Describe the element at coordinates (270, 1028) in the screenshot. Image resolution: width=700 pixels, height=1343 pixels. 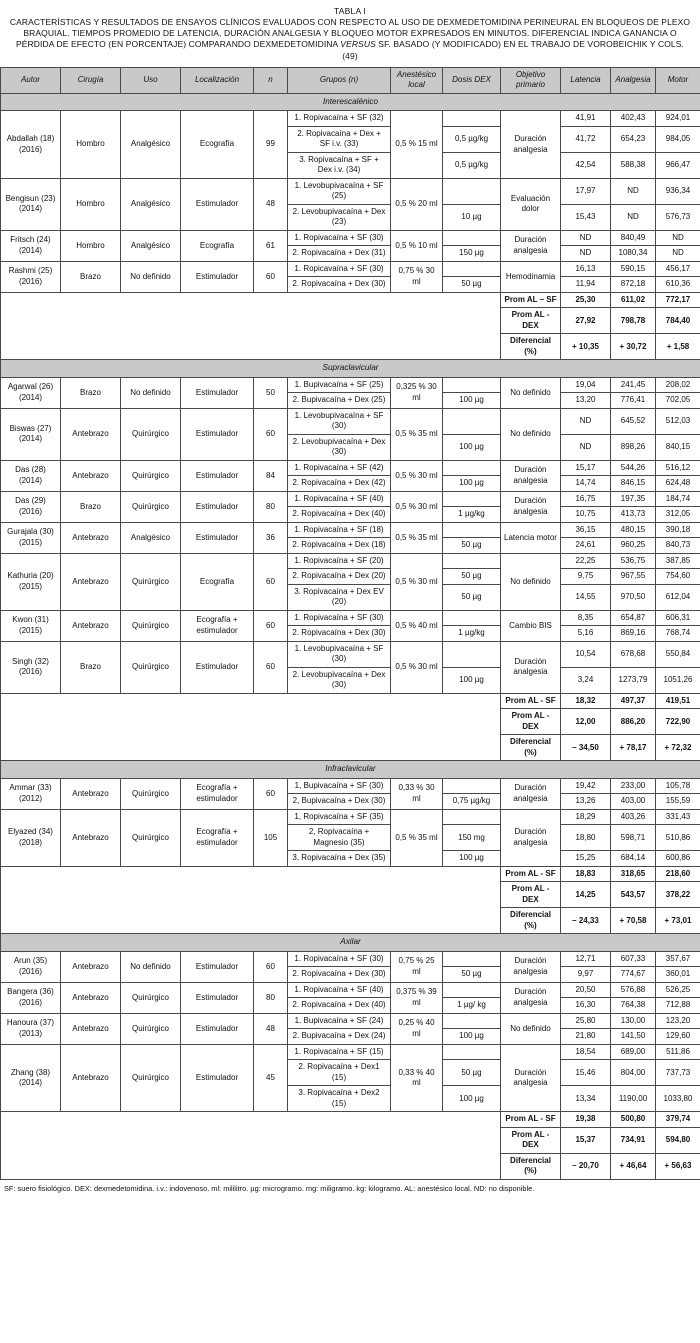
I see `study-n: 48` at that location.